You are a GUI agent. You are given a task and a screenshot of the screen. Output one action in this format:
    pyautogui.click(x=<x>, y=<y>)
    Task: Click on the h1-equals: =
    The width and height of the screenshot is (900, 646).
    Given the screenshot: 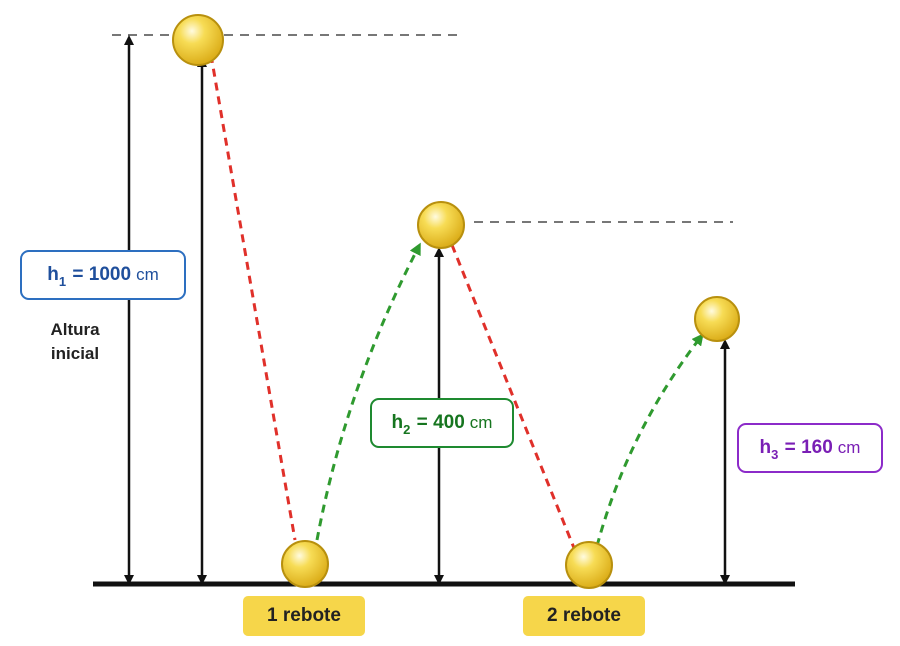 What is the action you would take?
    pyautogui.click(x=78, y=274)
    